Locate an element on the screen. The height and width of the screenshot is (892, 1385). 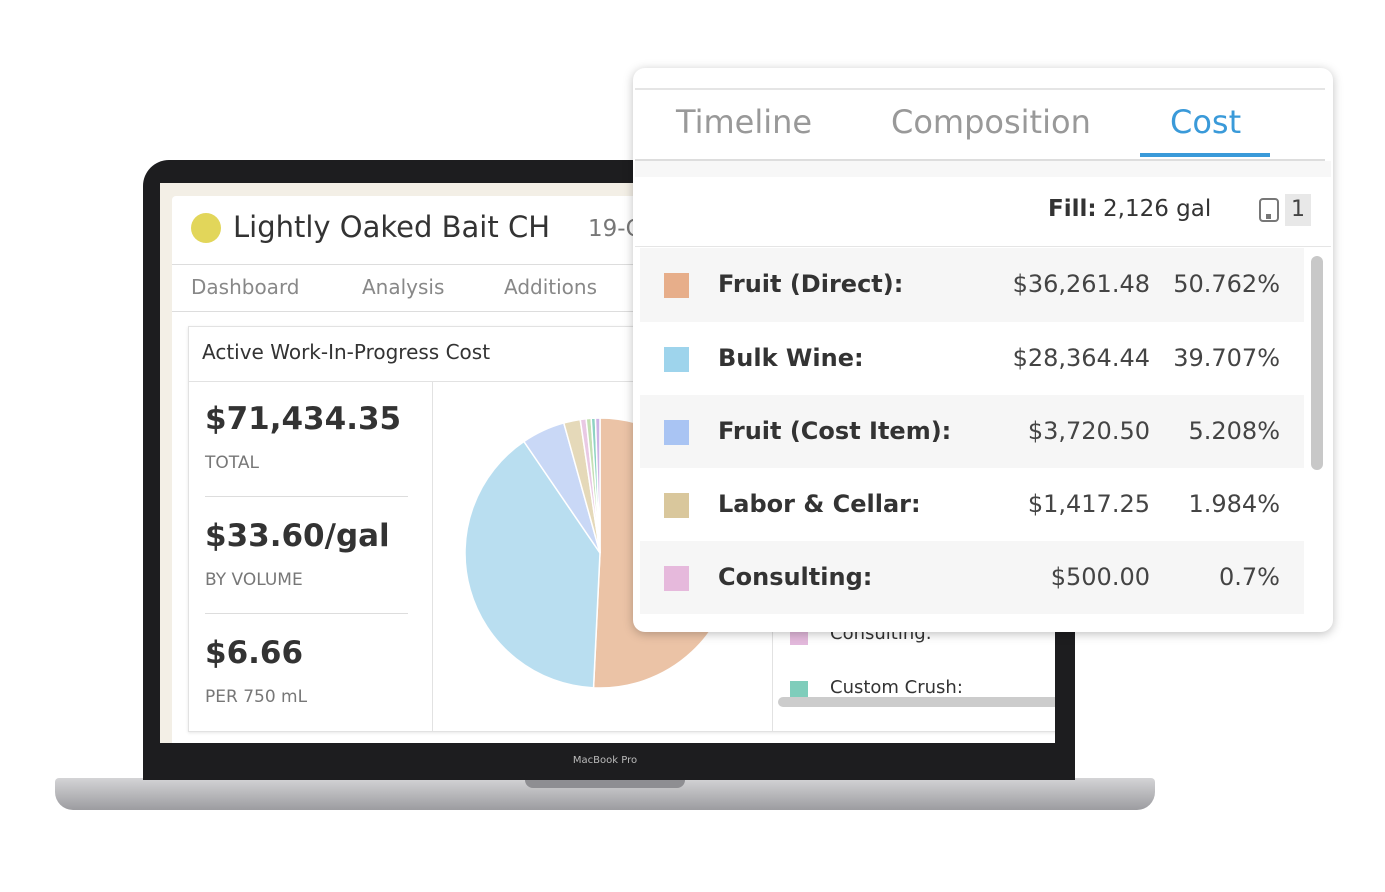
panel-title: Active Work-In-Progress Cost is located at coordinates (346, 352).